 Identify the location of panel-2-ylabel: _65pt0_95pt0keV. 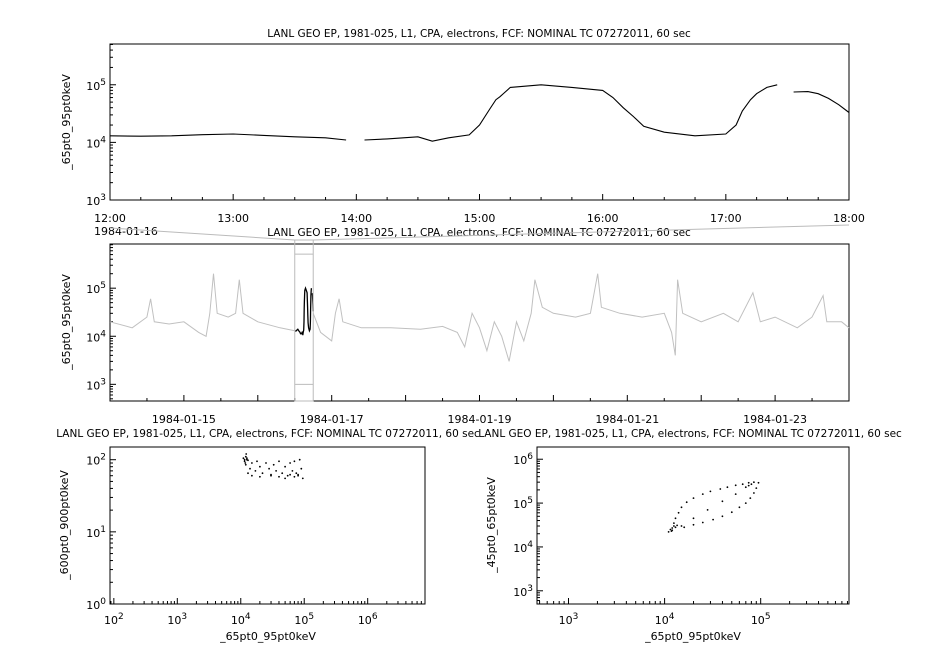
(66, 322).